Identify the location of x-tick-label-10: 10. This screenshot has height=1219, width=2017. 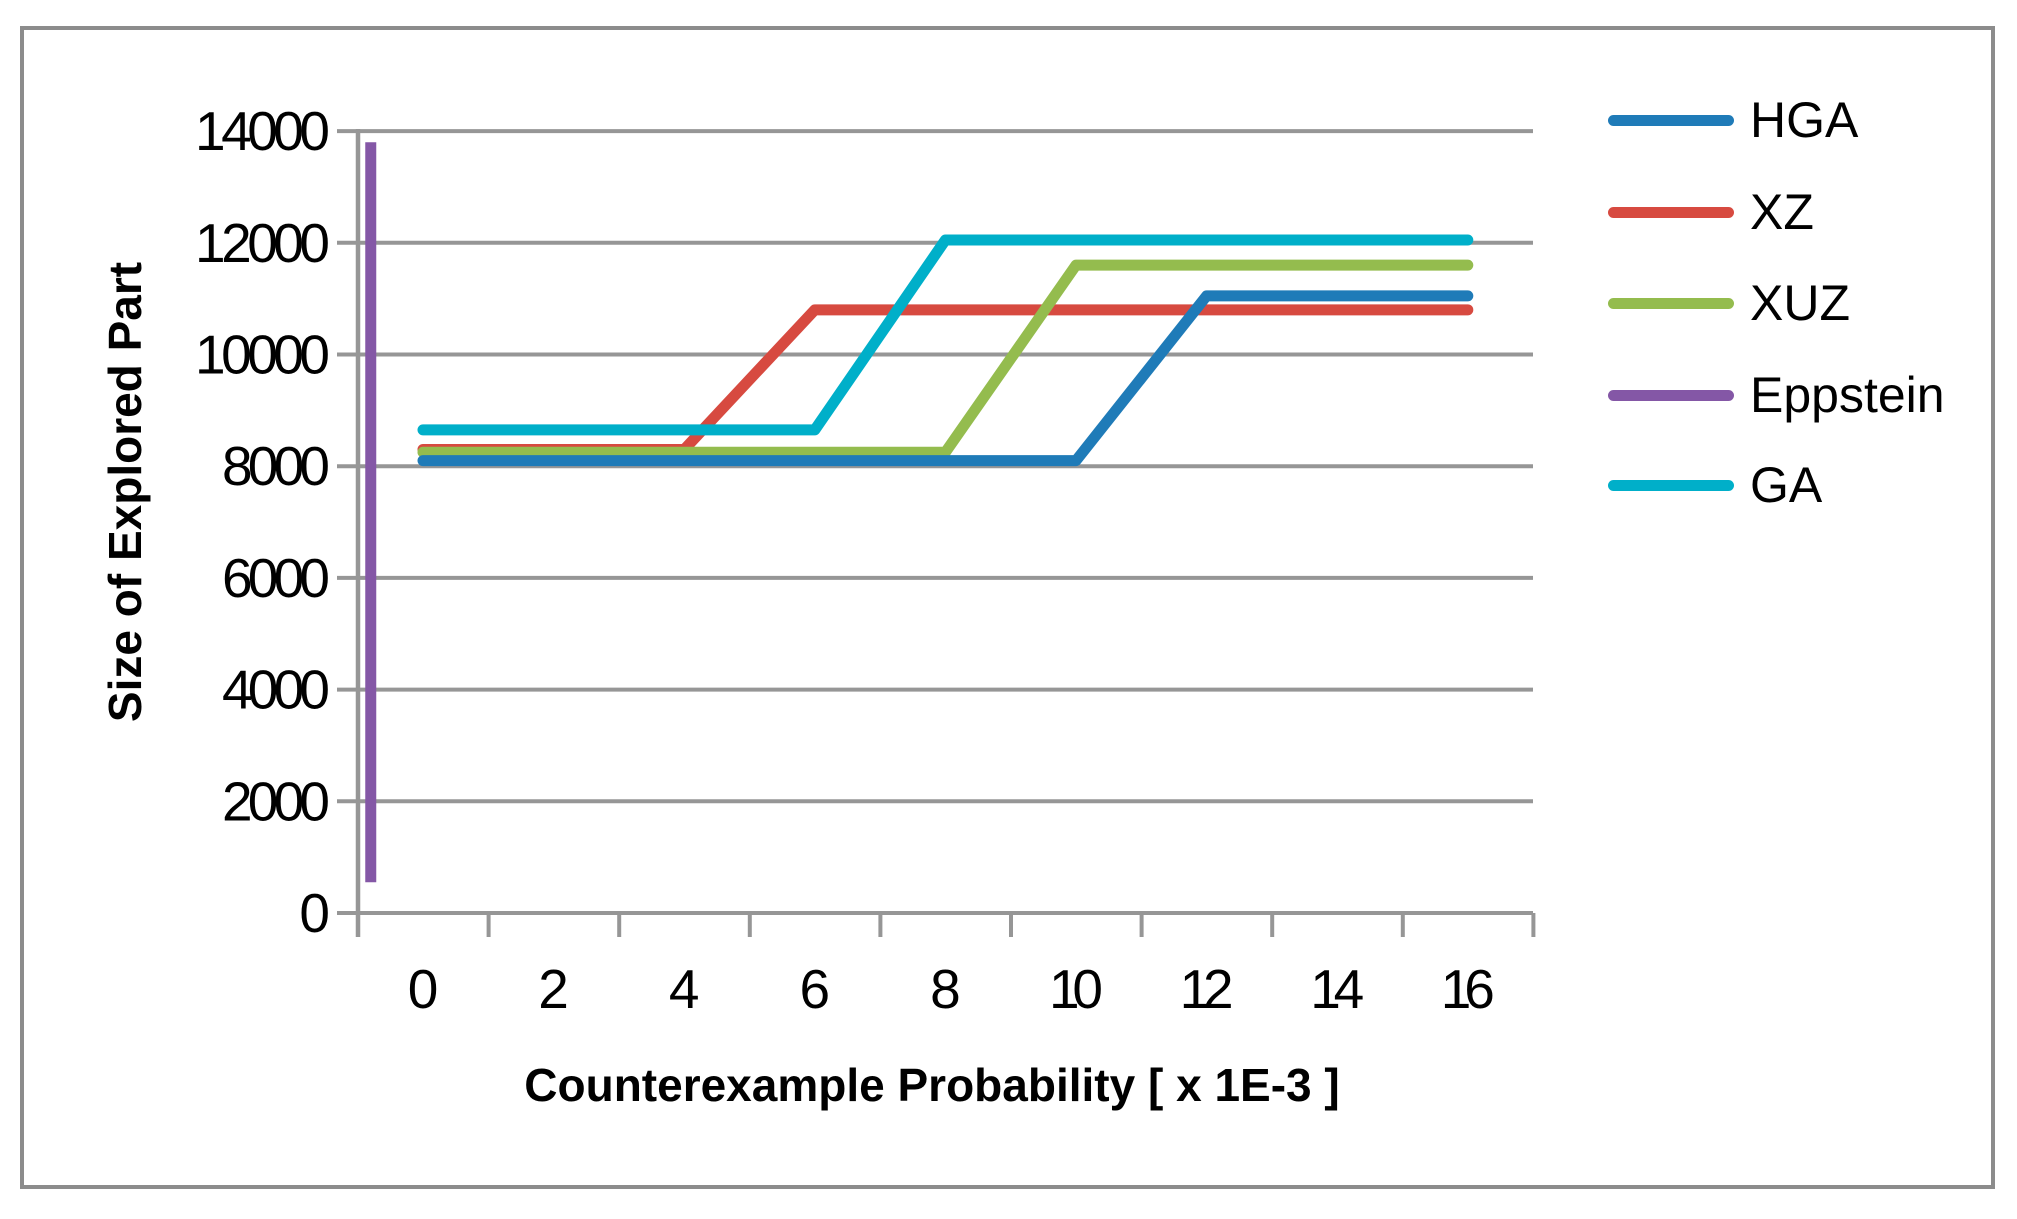
(1076, 989).